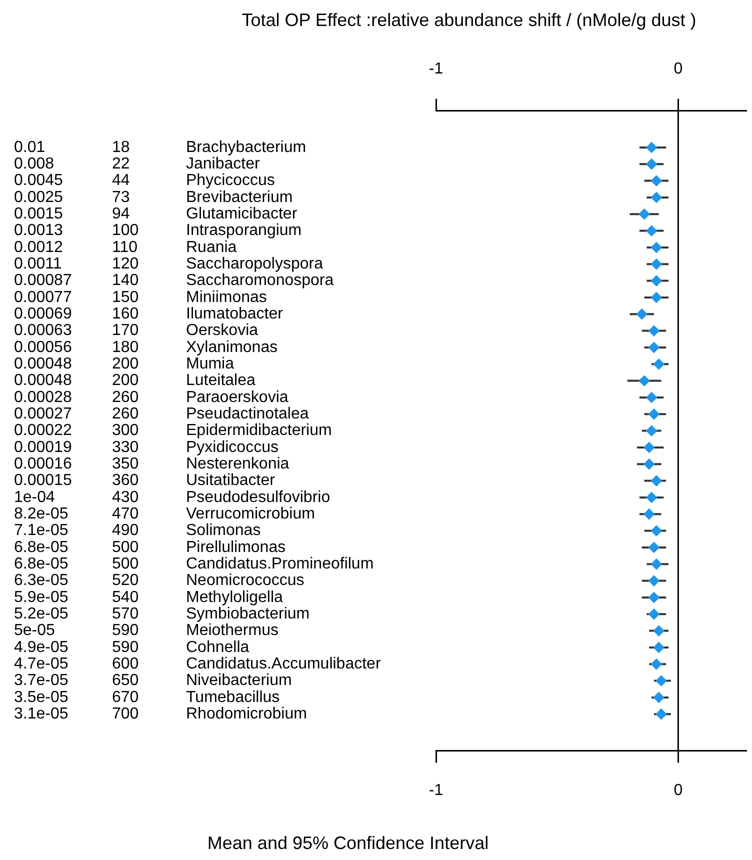  What do you see at coordinates (41, 697) in the screenshot?
I see `text: 3.5e-05` at bounding box center [41, 697].